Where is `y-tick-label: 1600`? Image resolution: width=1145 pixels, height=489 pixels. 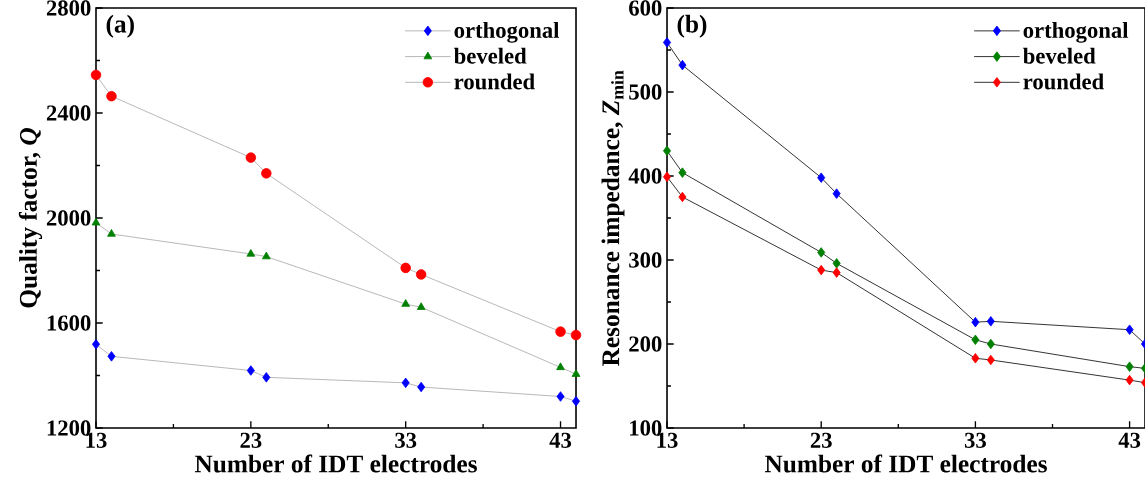 y-tick-label: 1600 is located at coordinates (69, 323).